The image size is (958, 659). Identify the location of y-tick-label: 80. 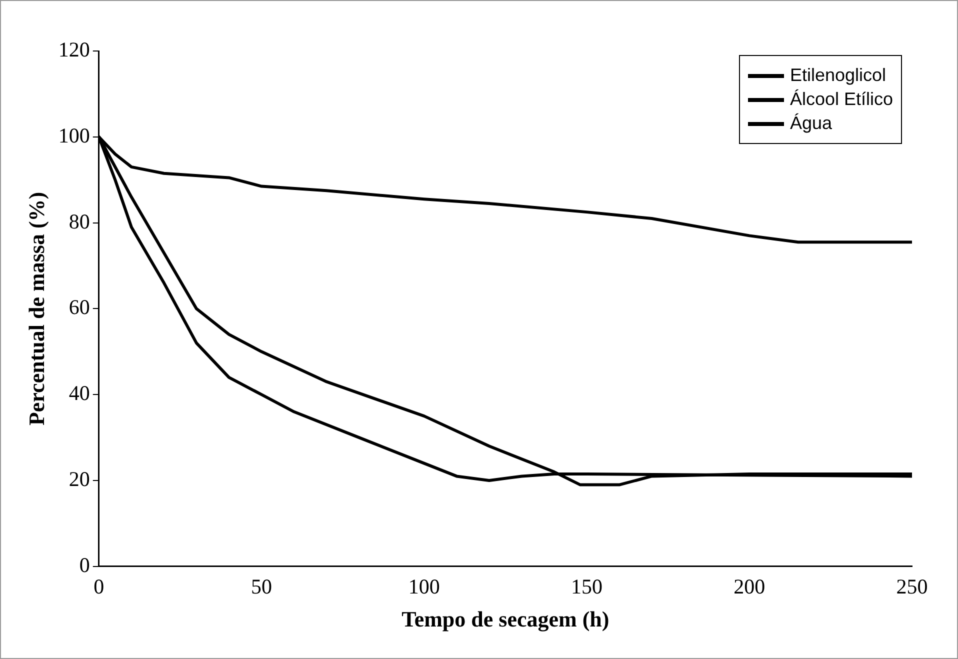
(79, 221).